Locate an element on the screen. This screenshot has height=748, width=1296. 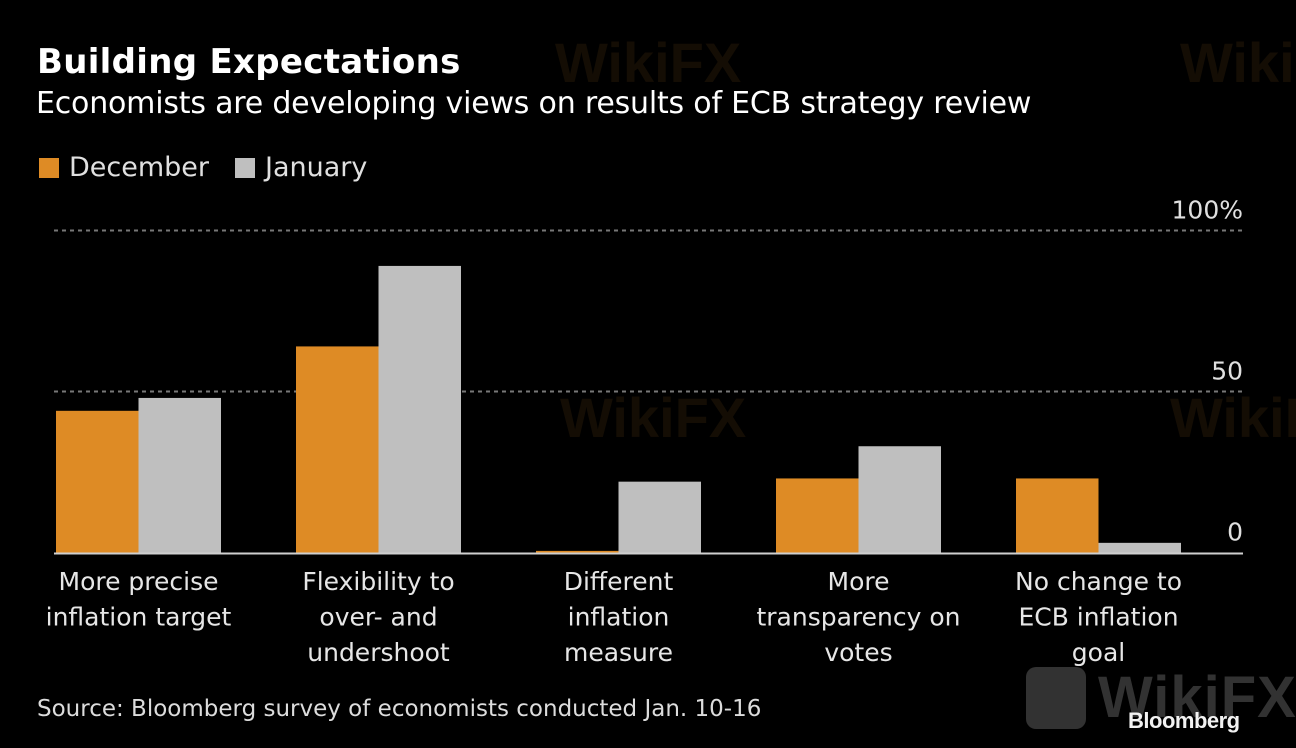
legend-label-december: December is located at coordinates (139, 167).